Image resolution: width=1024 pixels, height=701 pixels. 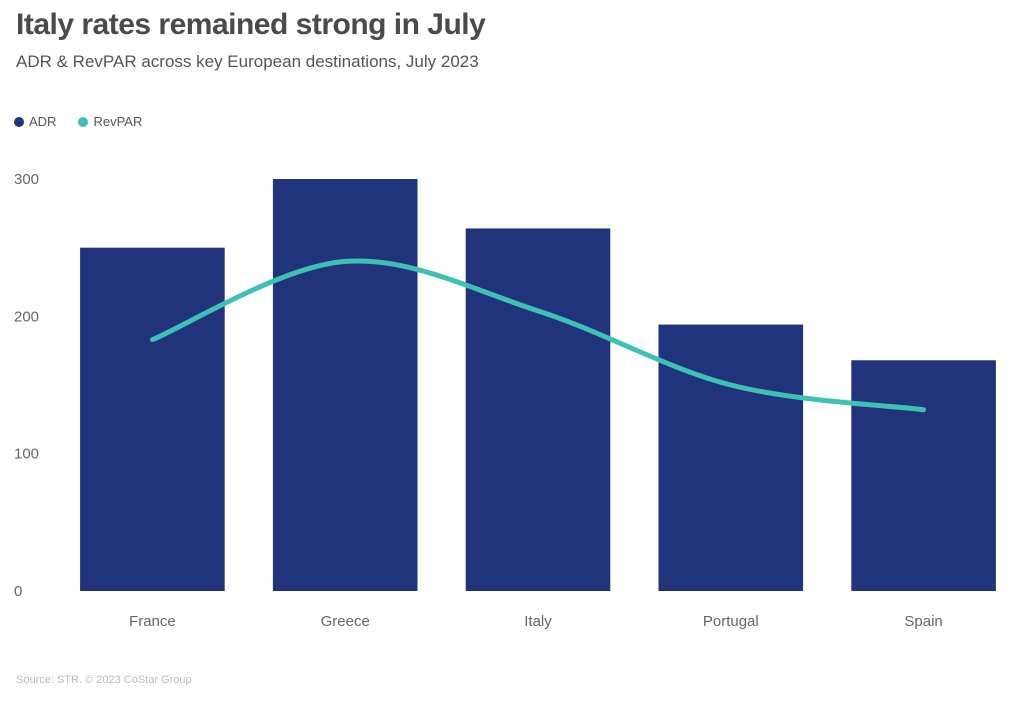 I want to click on revpar-point-italy, so click(x=538, y=311).